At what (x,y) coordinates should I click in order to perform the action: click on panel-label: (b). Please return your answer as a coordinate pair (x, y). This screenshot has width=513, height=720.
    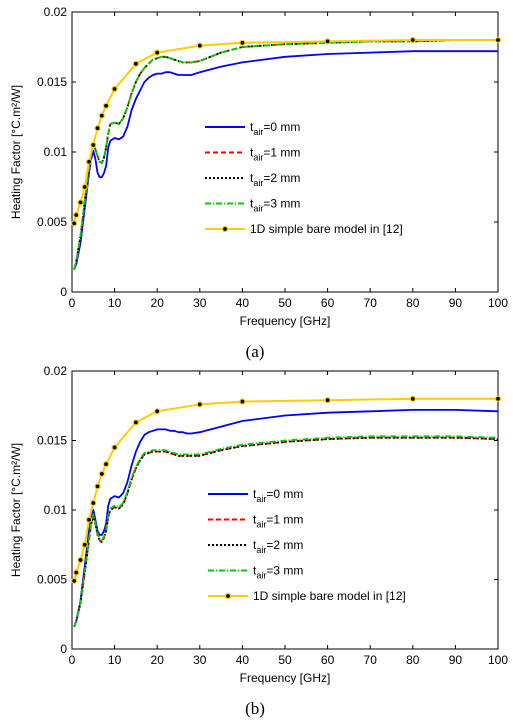
    Looking at the image, I should click on (255, 708).